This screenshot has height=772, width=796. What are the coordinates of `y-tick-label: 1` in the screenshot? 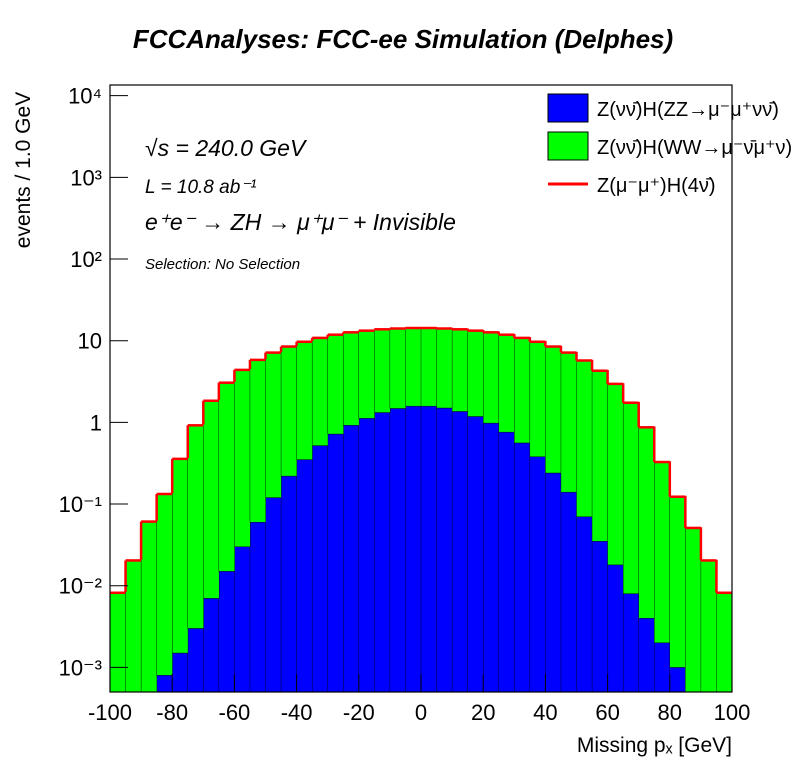 It's located at (96, 422).